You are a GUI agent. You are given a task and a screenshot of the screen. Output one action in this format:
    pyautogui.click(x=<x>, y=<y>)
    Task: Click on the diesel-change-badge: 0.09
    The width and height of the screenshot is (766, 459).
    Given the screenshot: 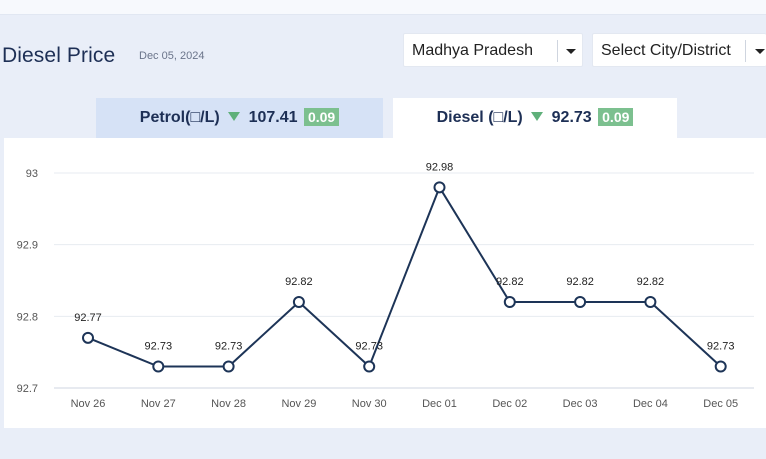 What is the action you would take?
    pyautogui.click(x=616, y=117)
    